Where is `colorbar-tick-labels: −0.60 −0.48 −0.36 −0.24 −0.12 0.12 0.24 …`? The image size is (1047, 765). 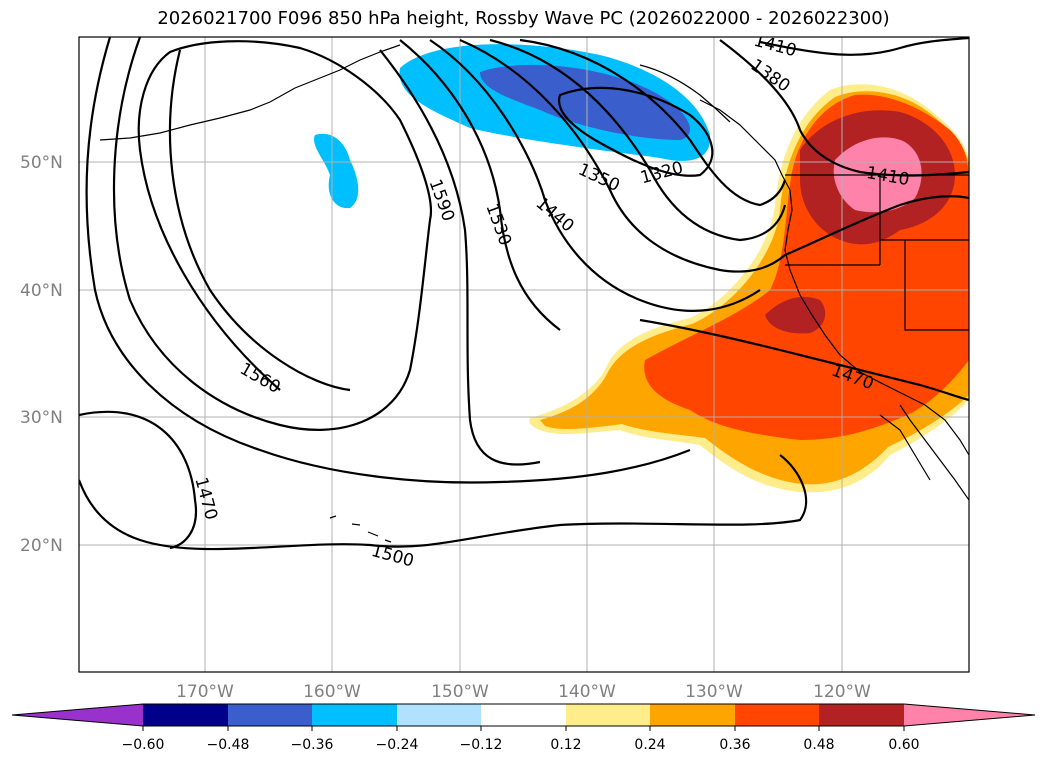
colorbar-tick-labels: −0.60 −0.48 −0.36 −0.24 −0.12 0.12 0.24 … is located at coordinates (521, 739).